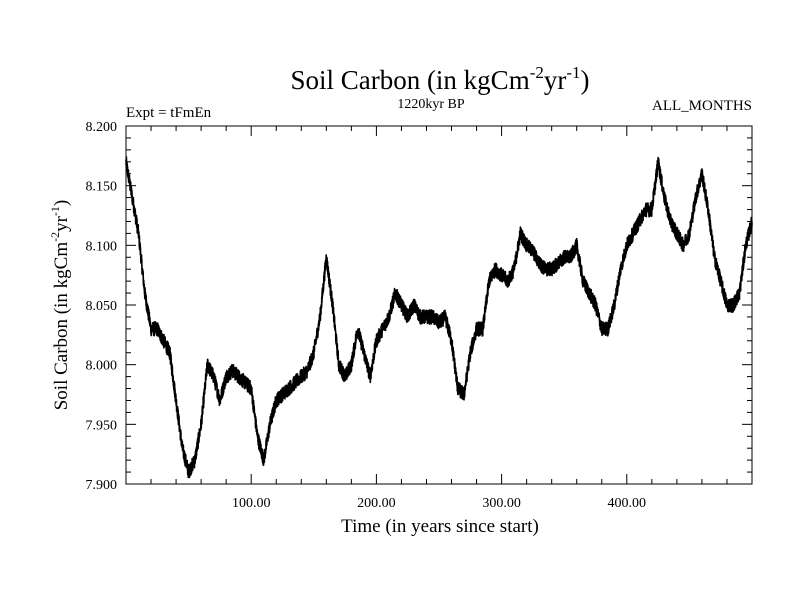  What do you see at coordinates (61, 326) in the screenshot?
I see `y-axis-label-main: Soil Carbon (in kgCm` at bounding box center [61, 326].